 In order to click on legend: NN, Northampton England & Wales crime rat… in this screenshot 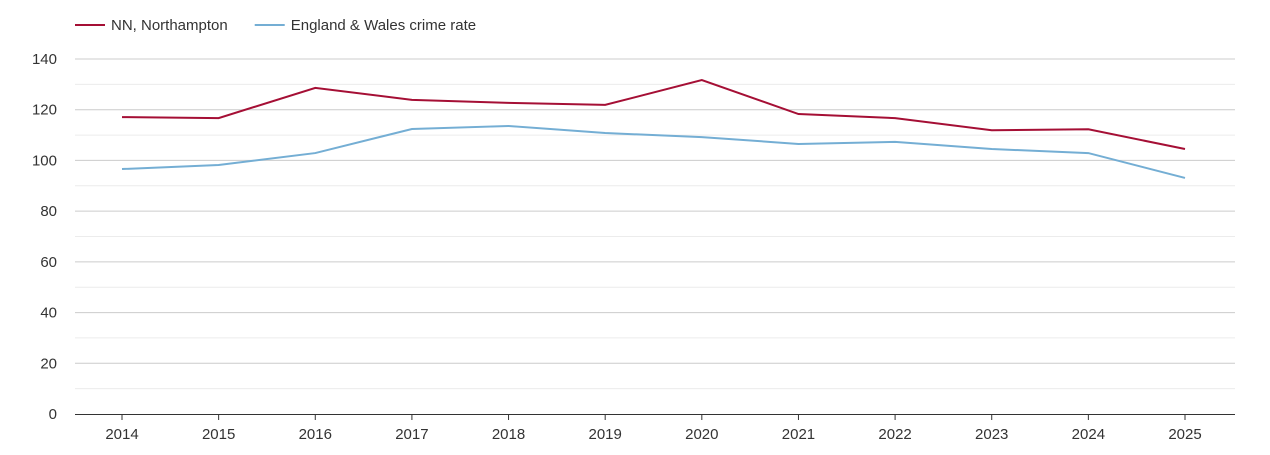, I will do `click(275, 25)`.